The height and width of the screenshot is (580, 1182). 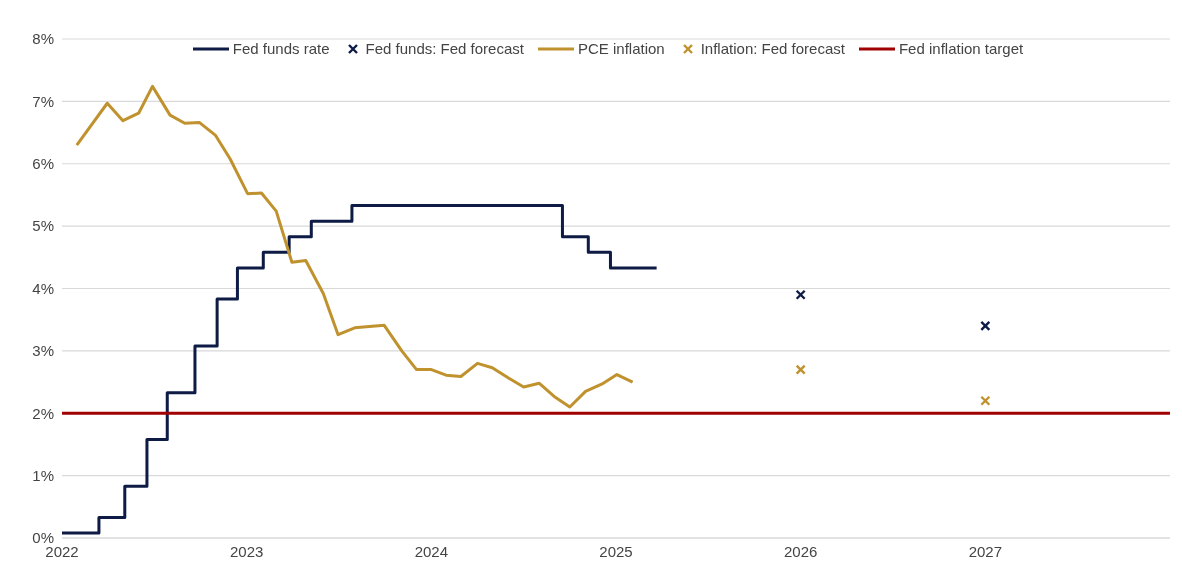 I want to click on y-tick-label: 5%, so click(x=43, y=226).